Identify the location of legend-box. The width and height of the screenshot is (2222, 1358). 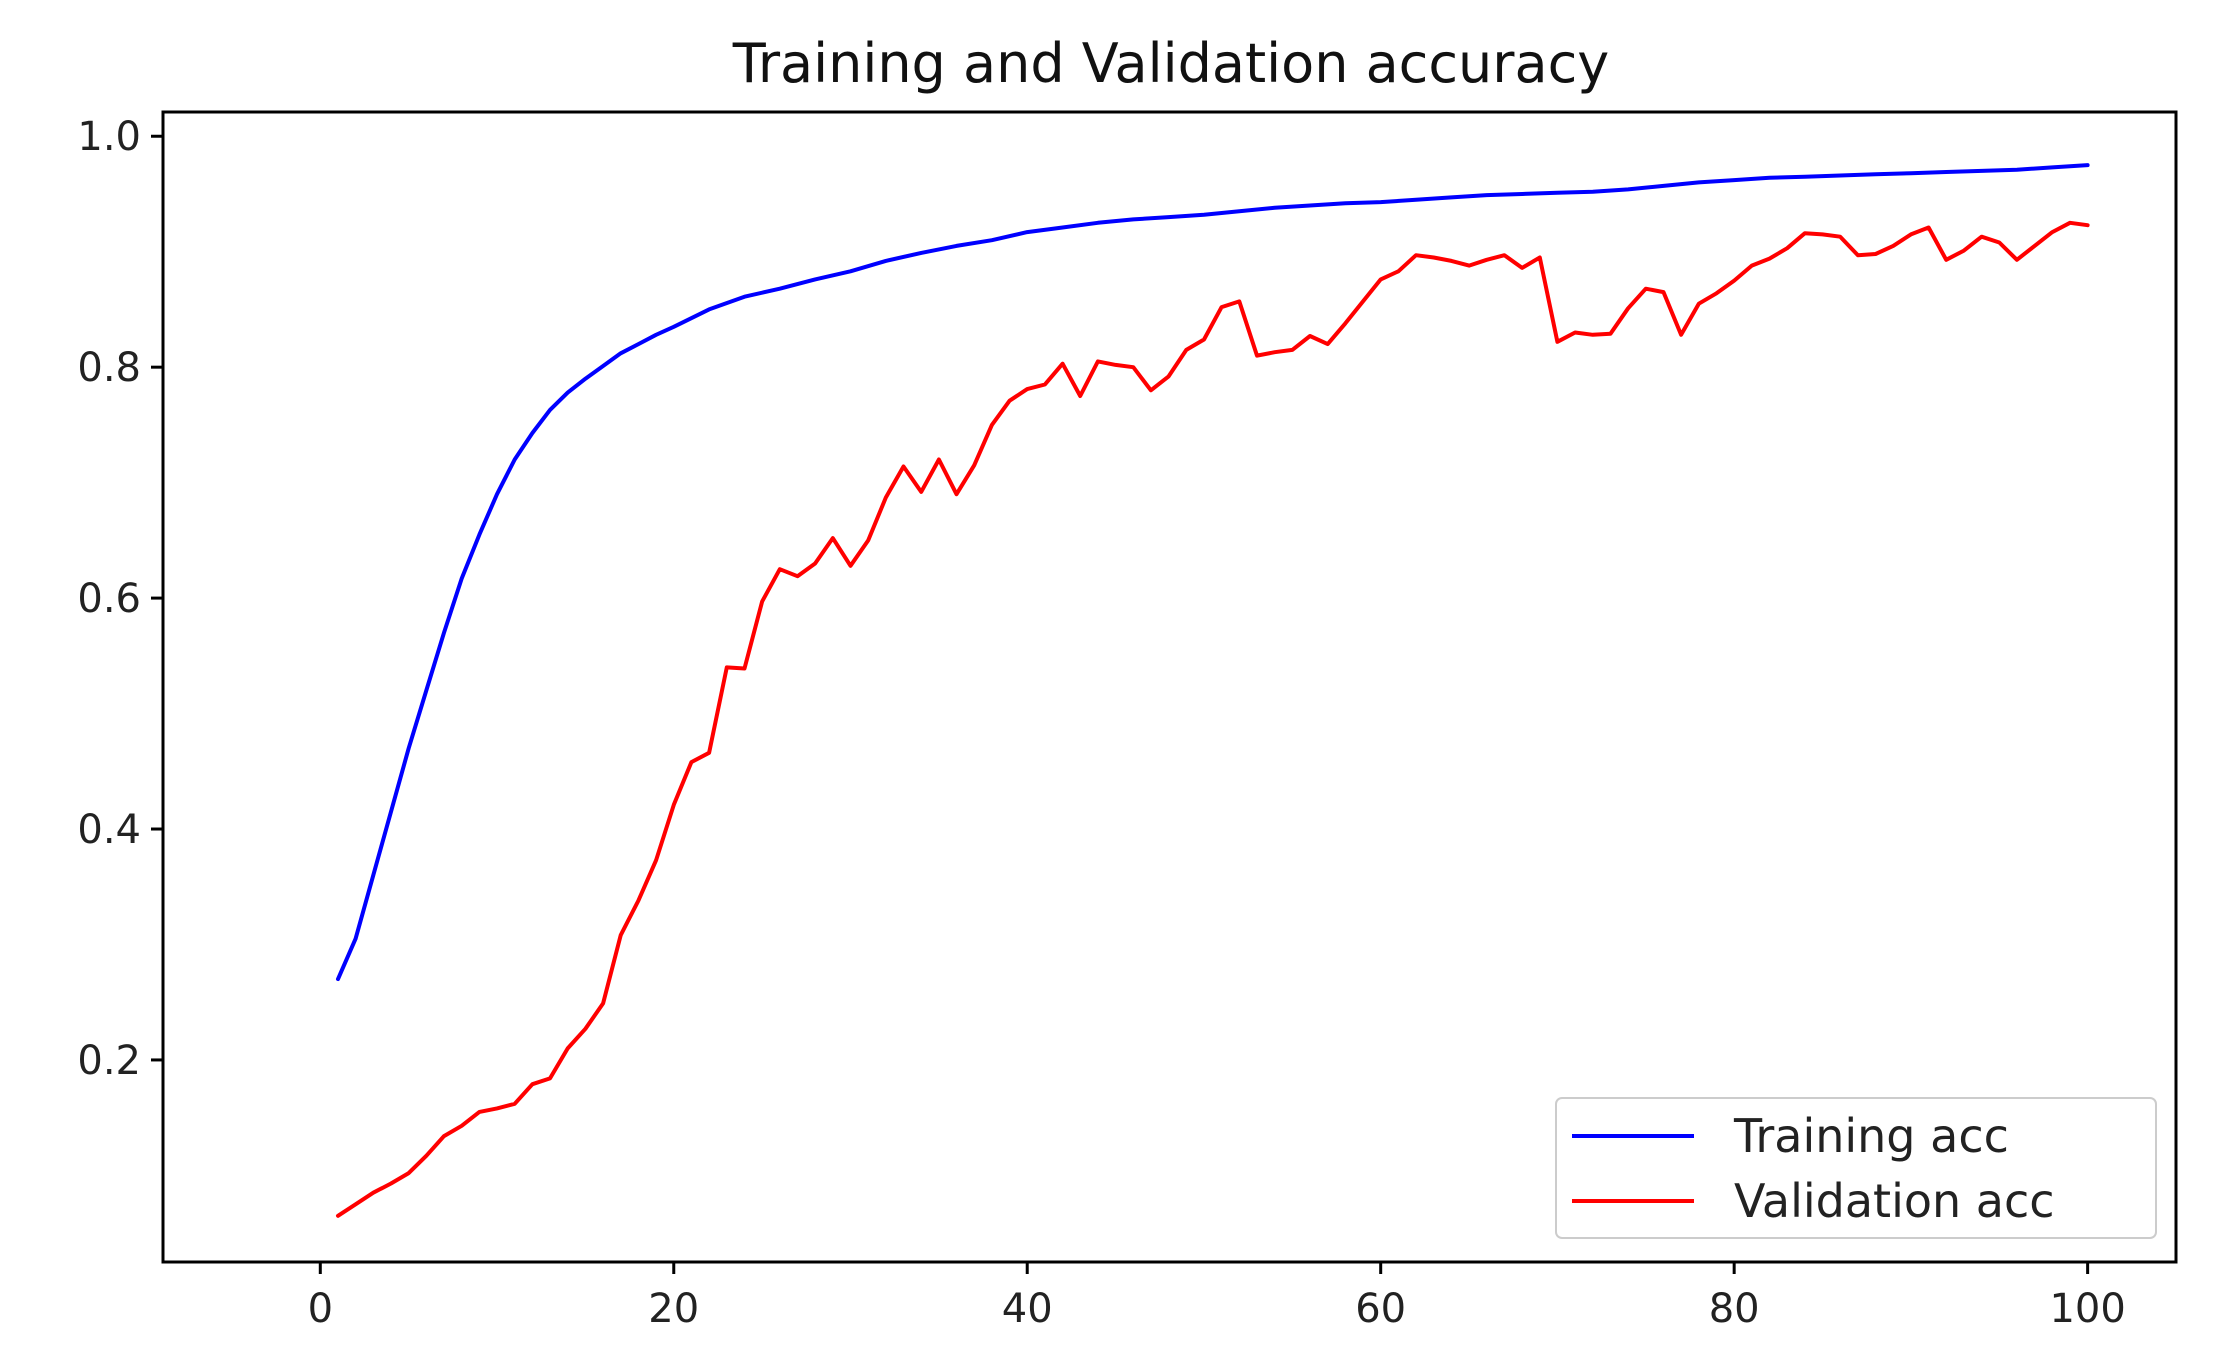
(1856, 1168).